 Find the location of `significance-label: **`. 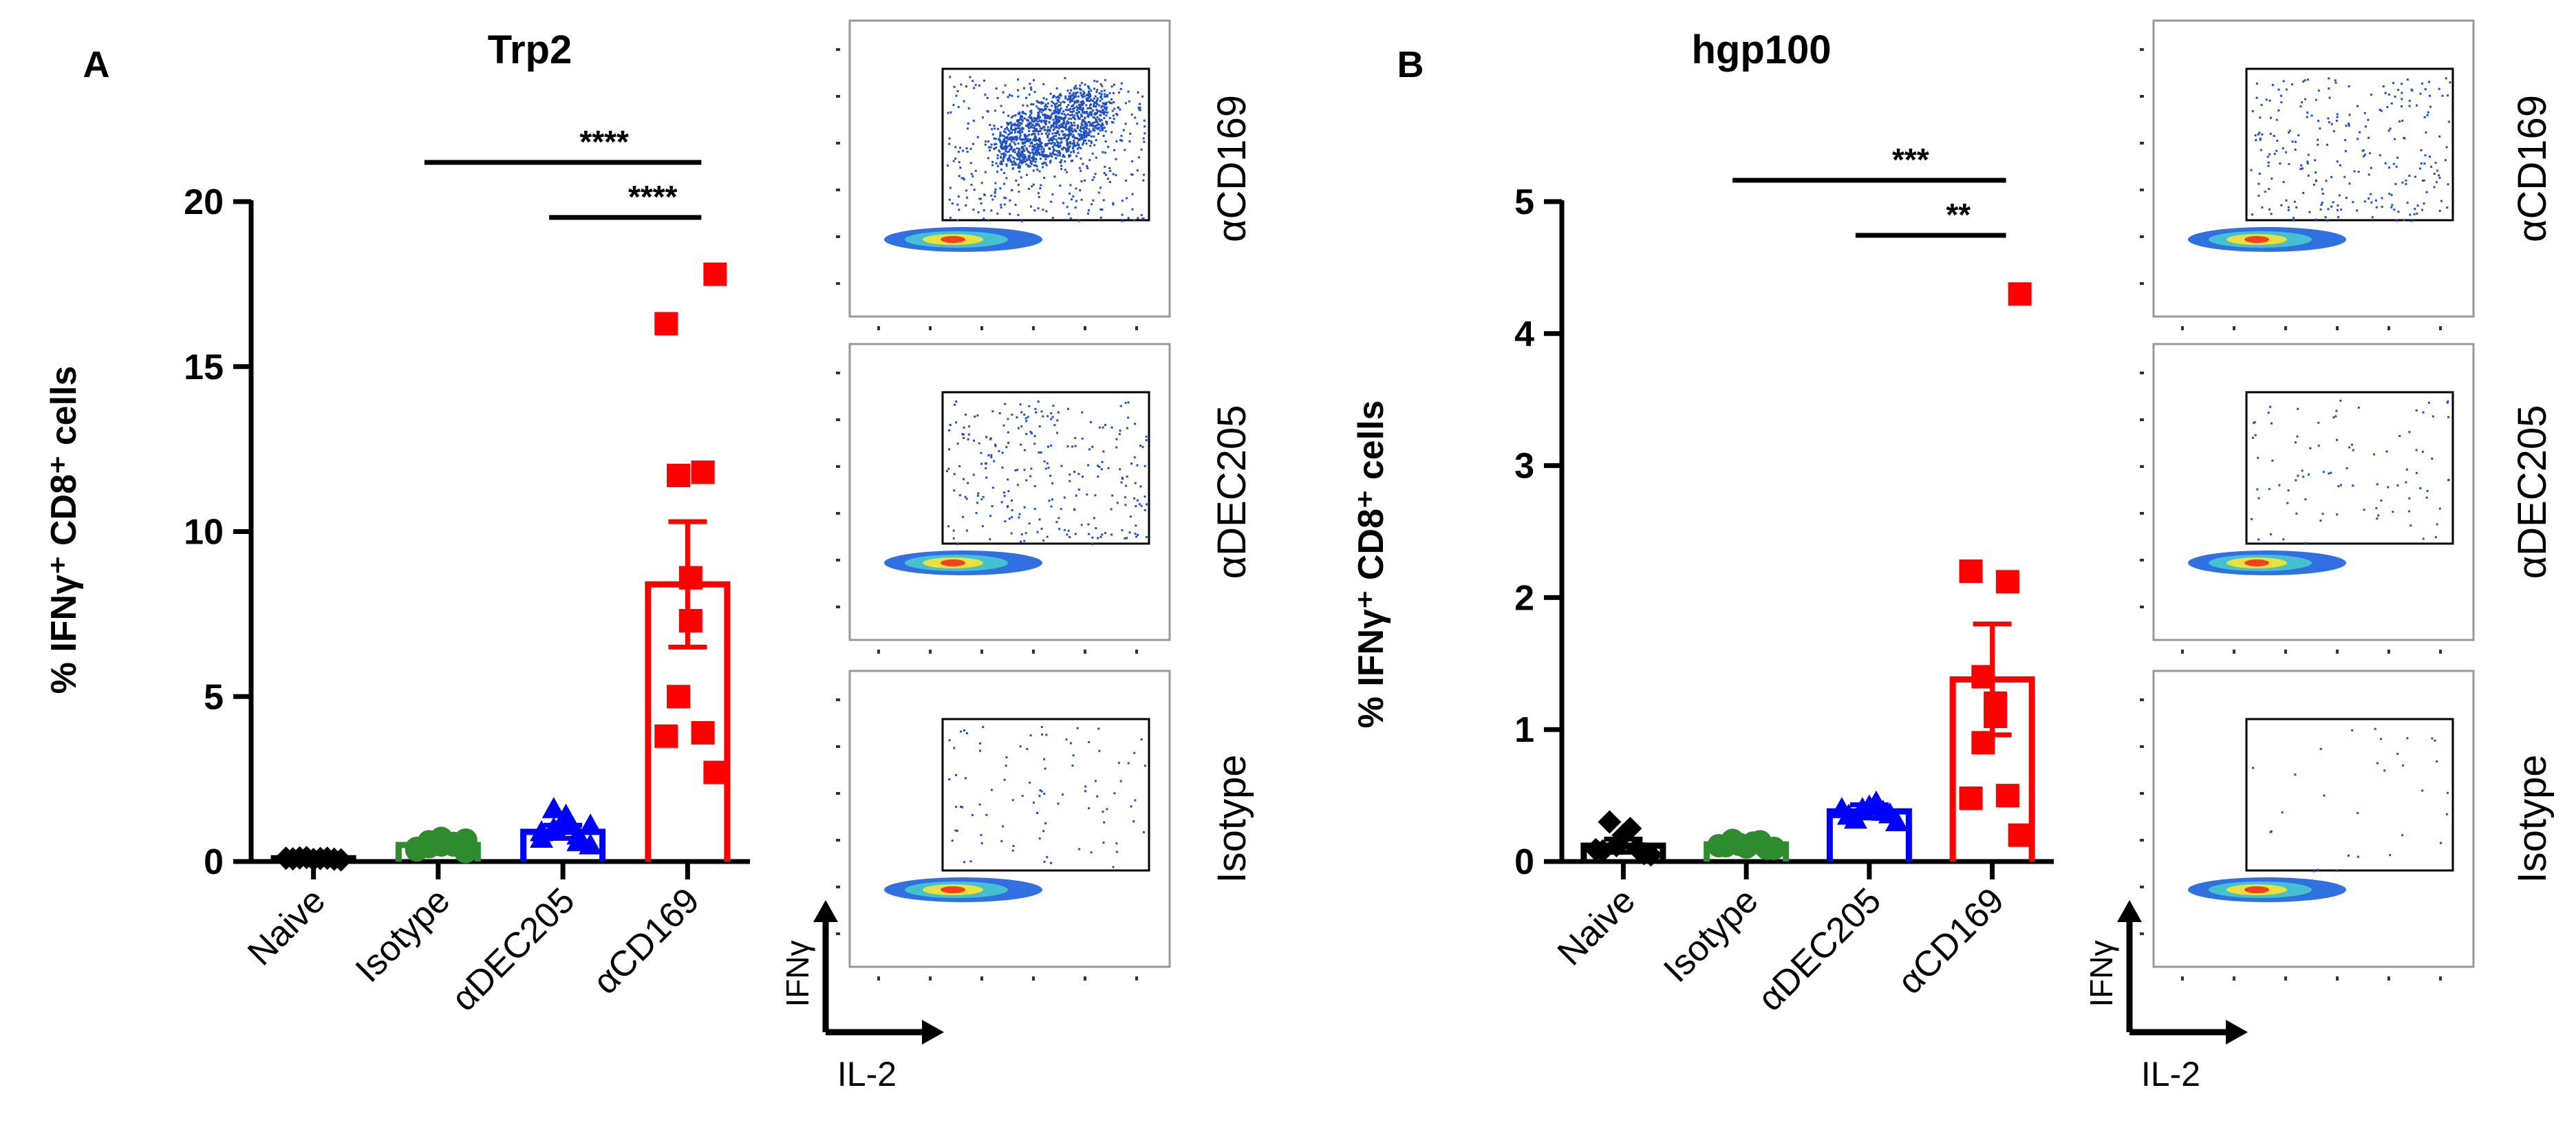

significance-label: ** is located at coordinates (1958, 215).